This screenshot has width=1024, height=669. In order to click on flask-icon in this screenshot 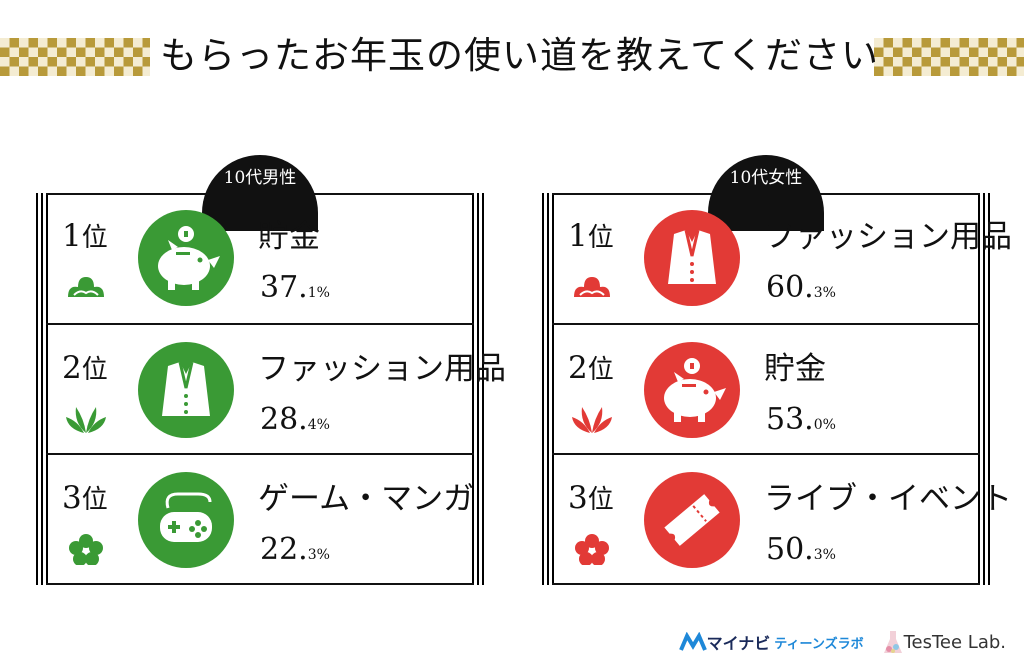, I will do `click(892, 642)`.